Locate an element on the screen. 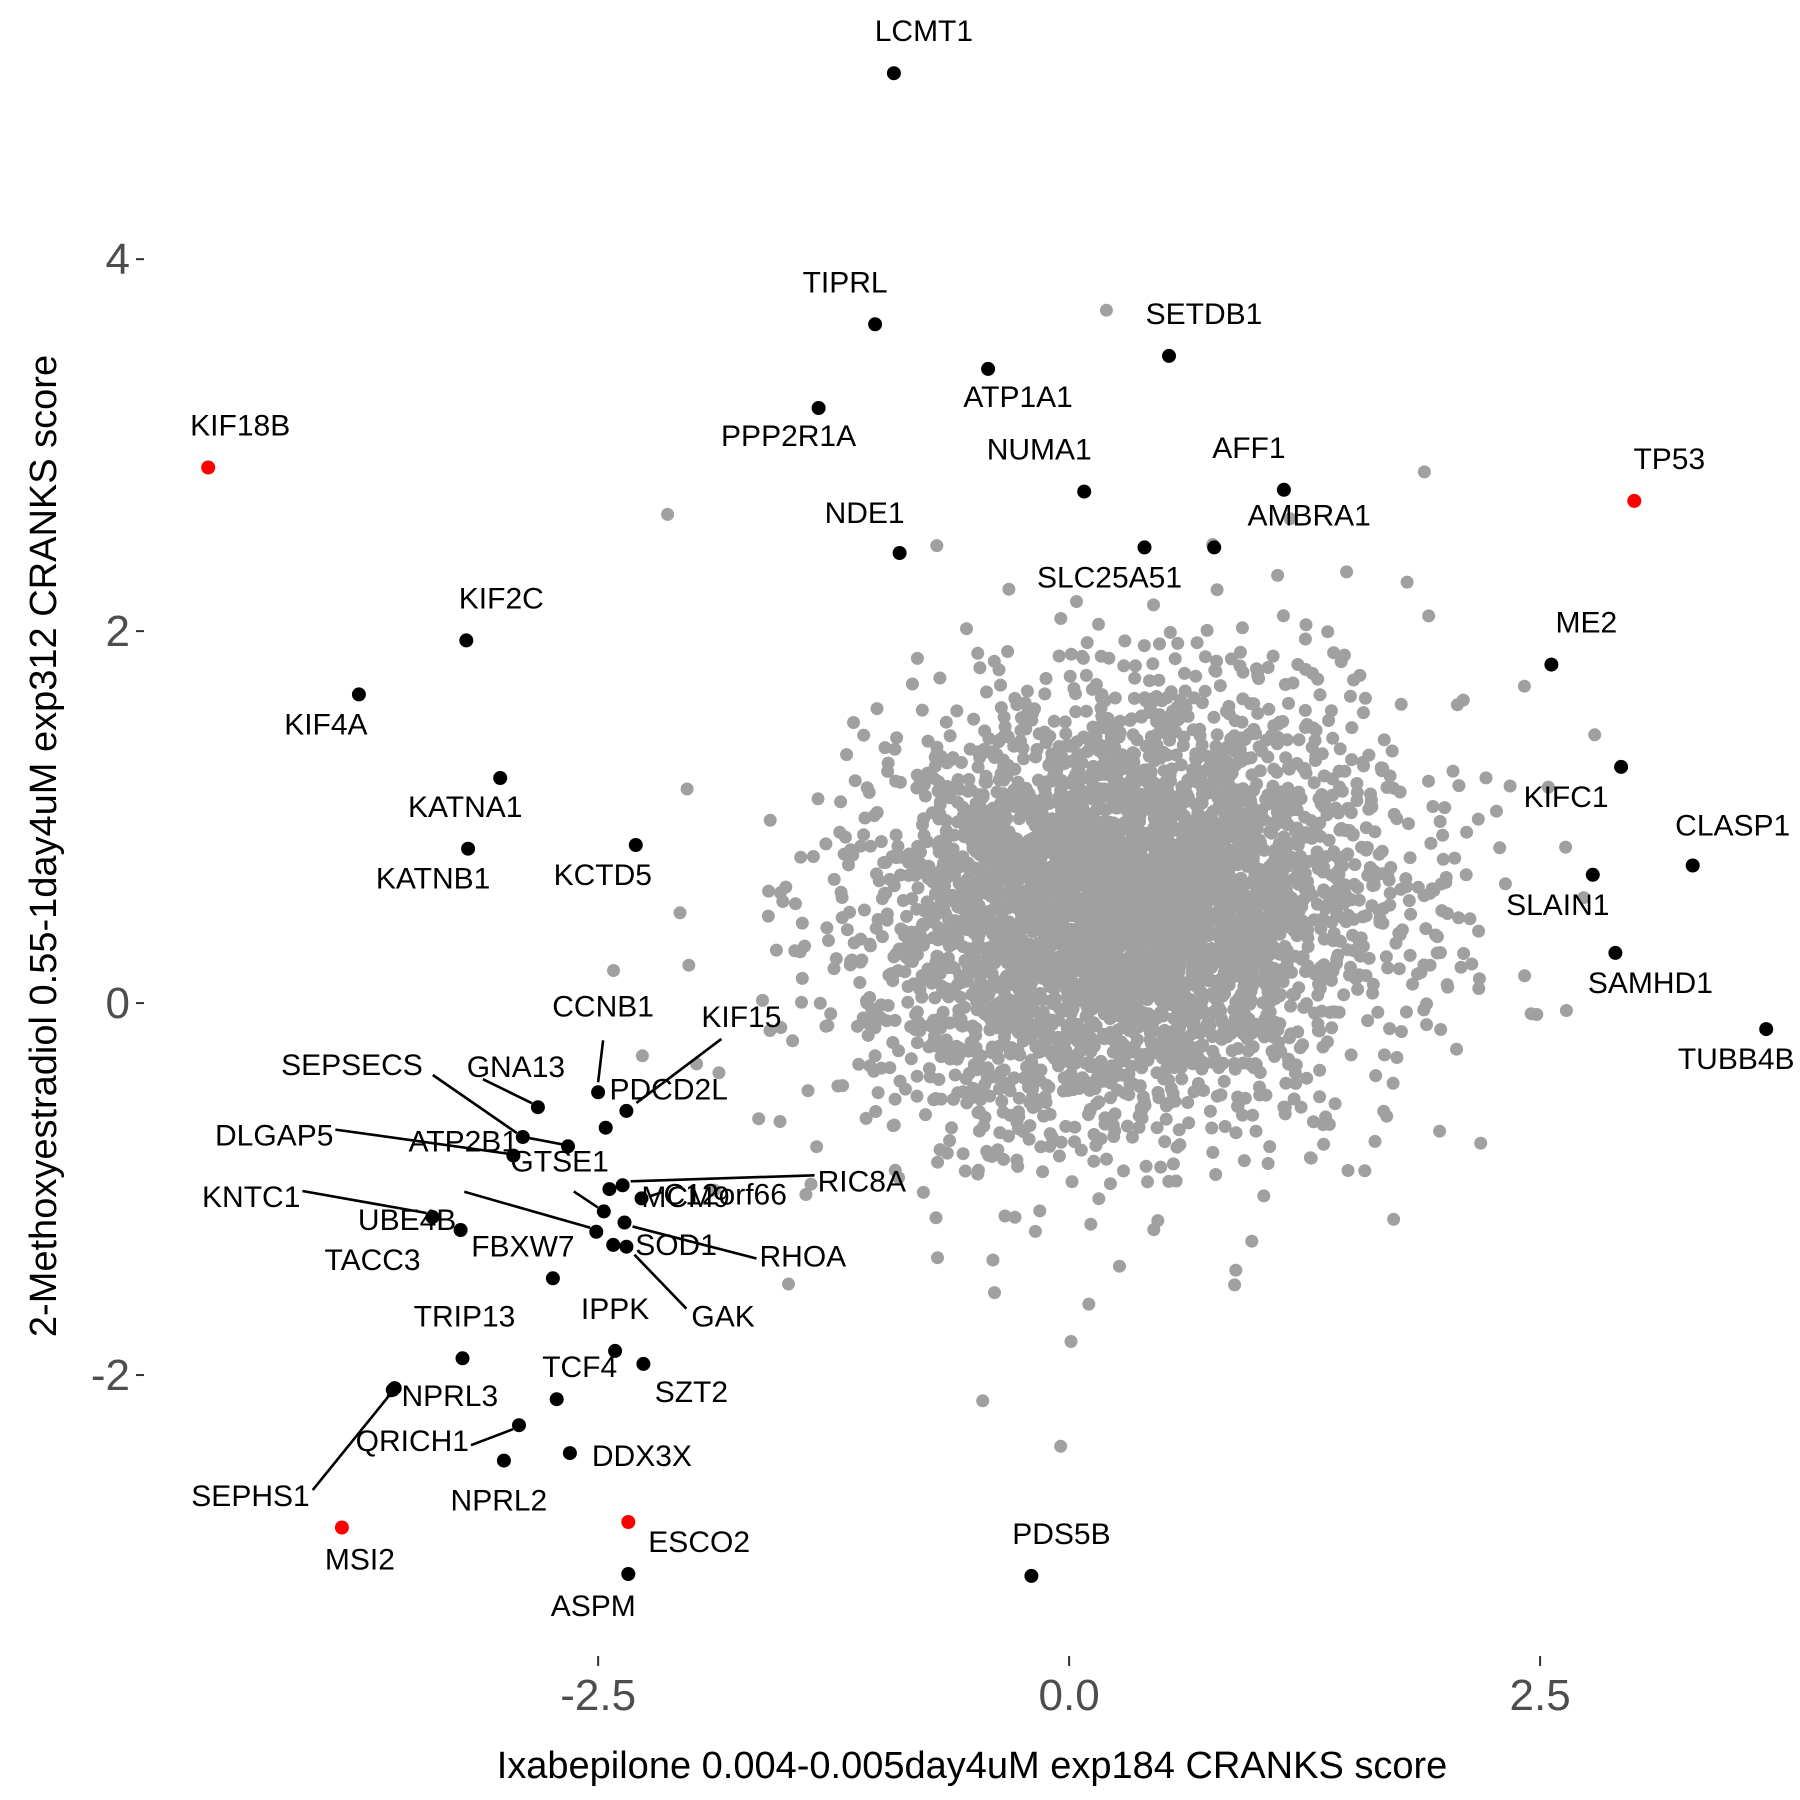 The width and height of the screenshot is (1800, 1800). label-sepsecs: SEPSECS is located at coordinates (352, 1065).